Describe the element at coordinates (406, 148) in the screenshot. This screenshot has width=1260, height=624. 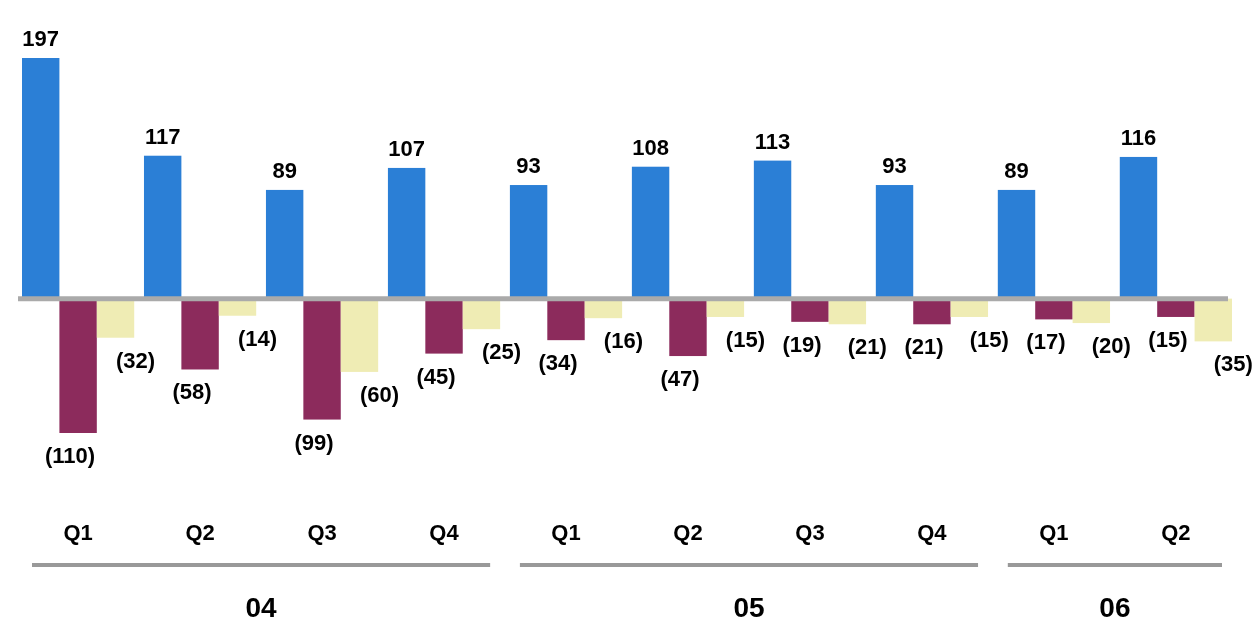
I see `data-label: 107` at that location.